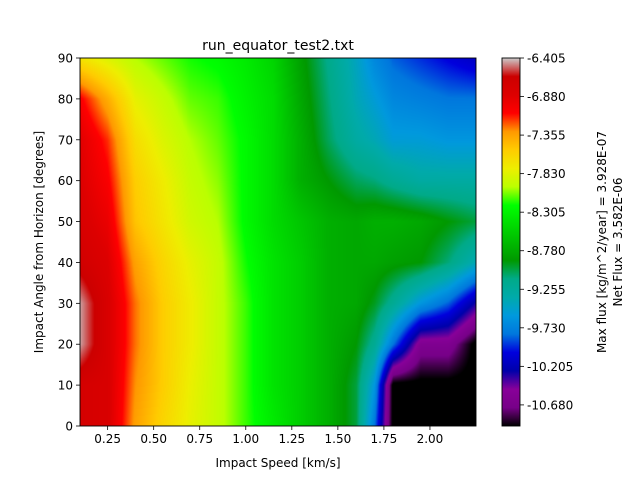 The height and width of the screenshot is (480, 640). I want to click on y-tick-label: 50, so click(65, 222).